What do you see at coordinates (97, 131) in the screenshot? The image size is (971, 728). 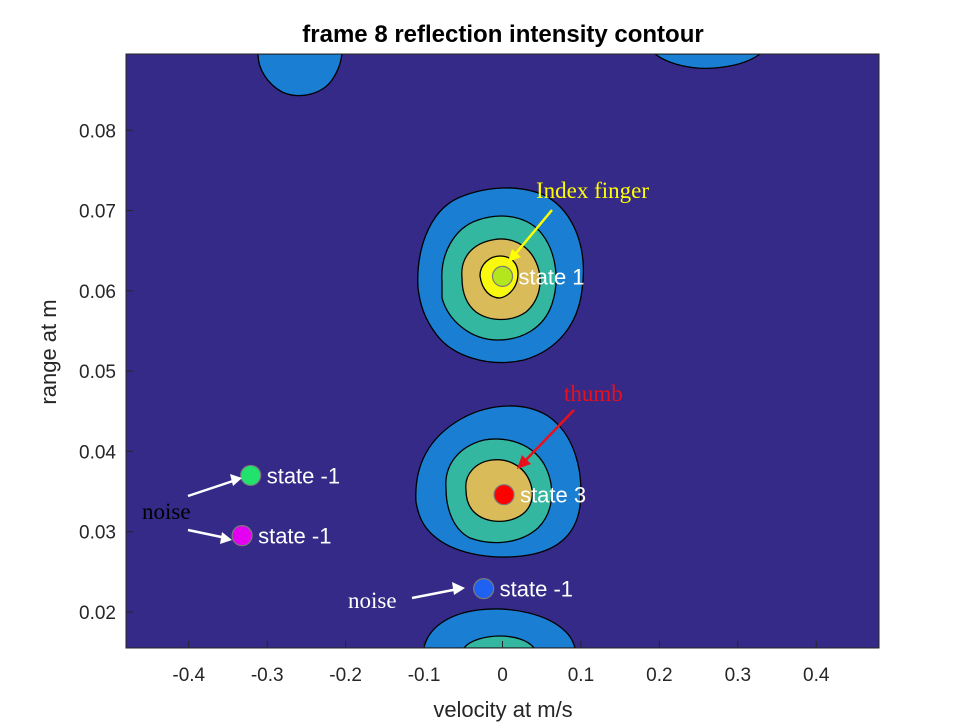 I see `y-tick-label: 0.08` at bounding box center [97, 131].